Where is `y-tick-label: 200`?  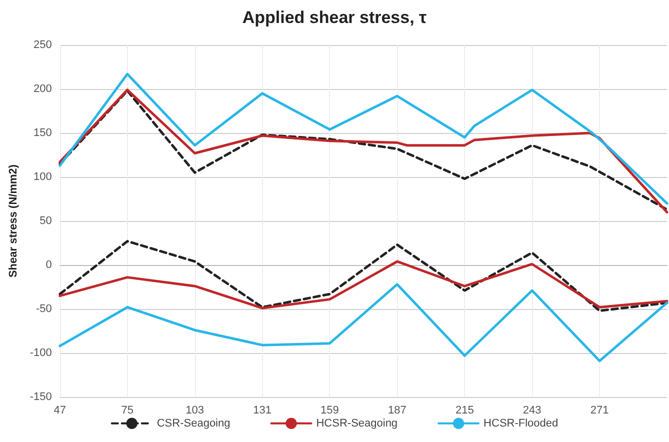 y-tick-label: 200 is located at coordinates (43, 89).